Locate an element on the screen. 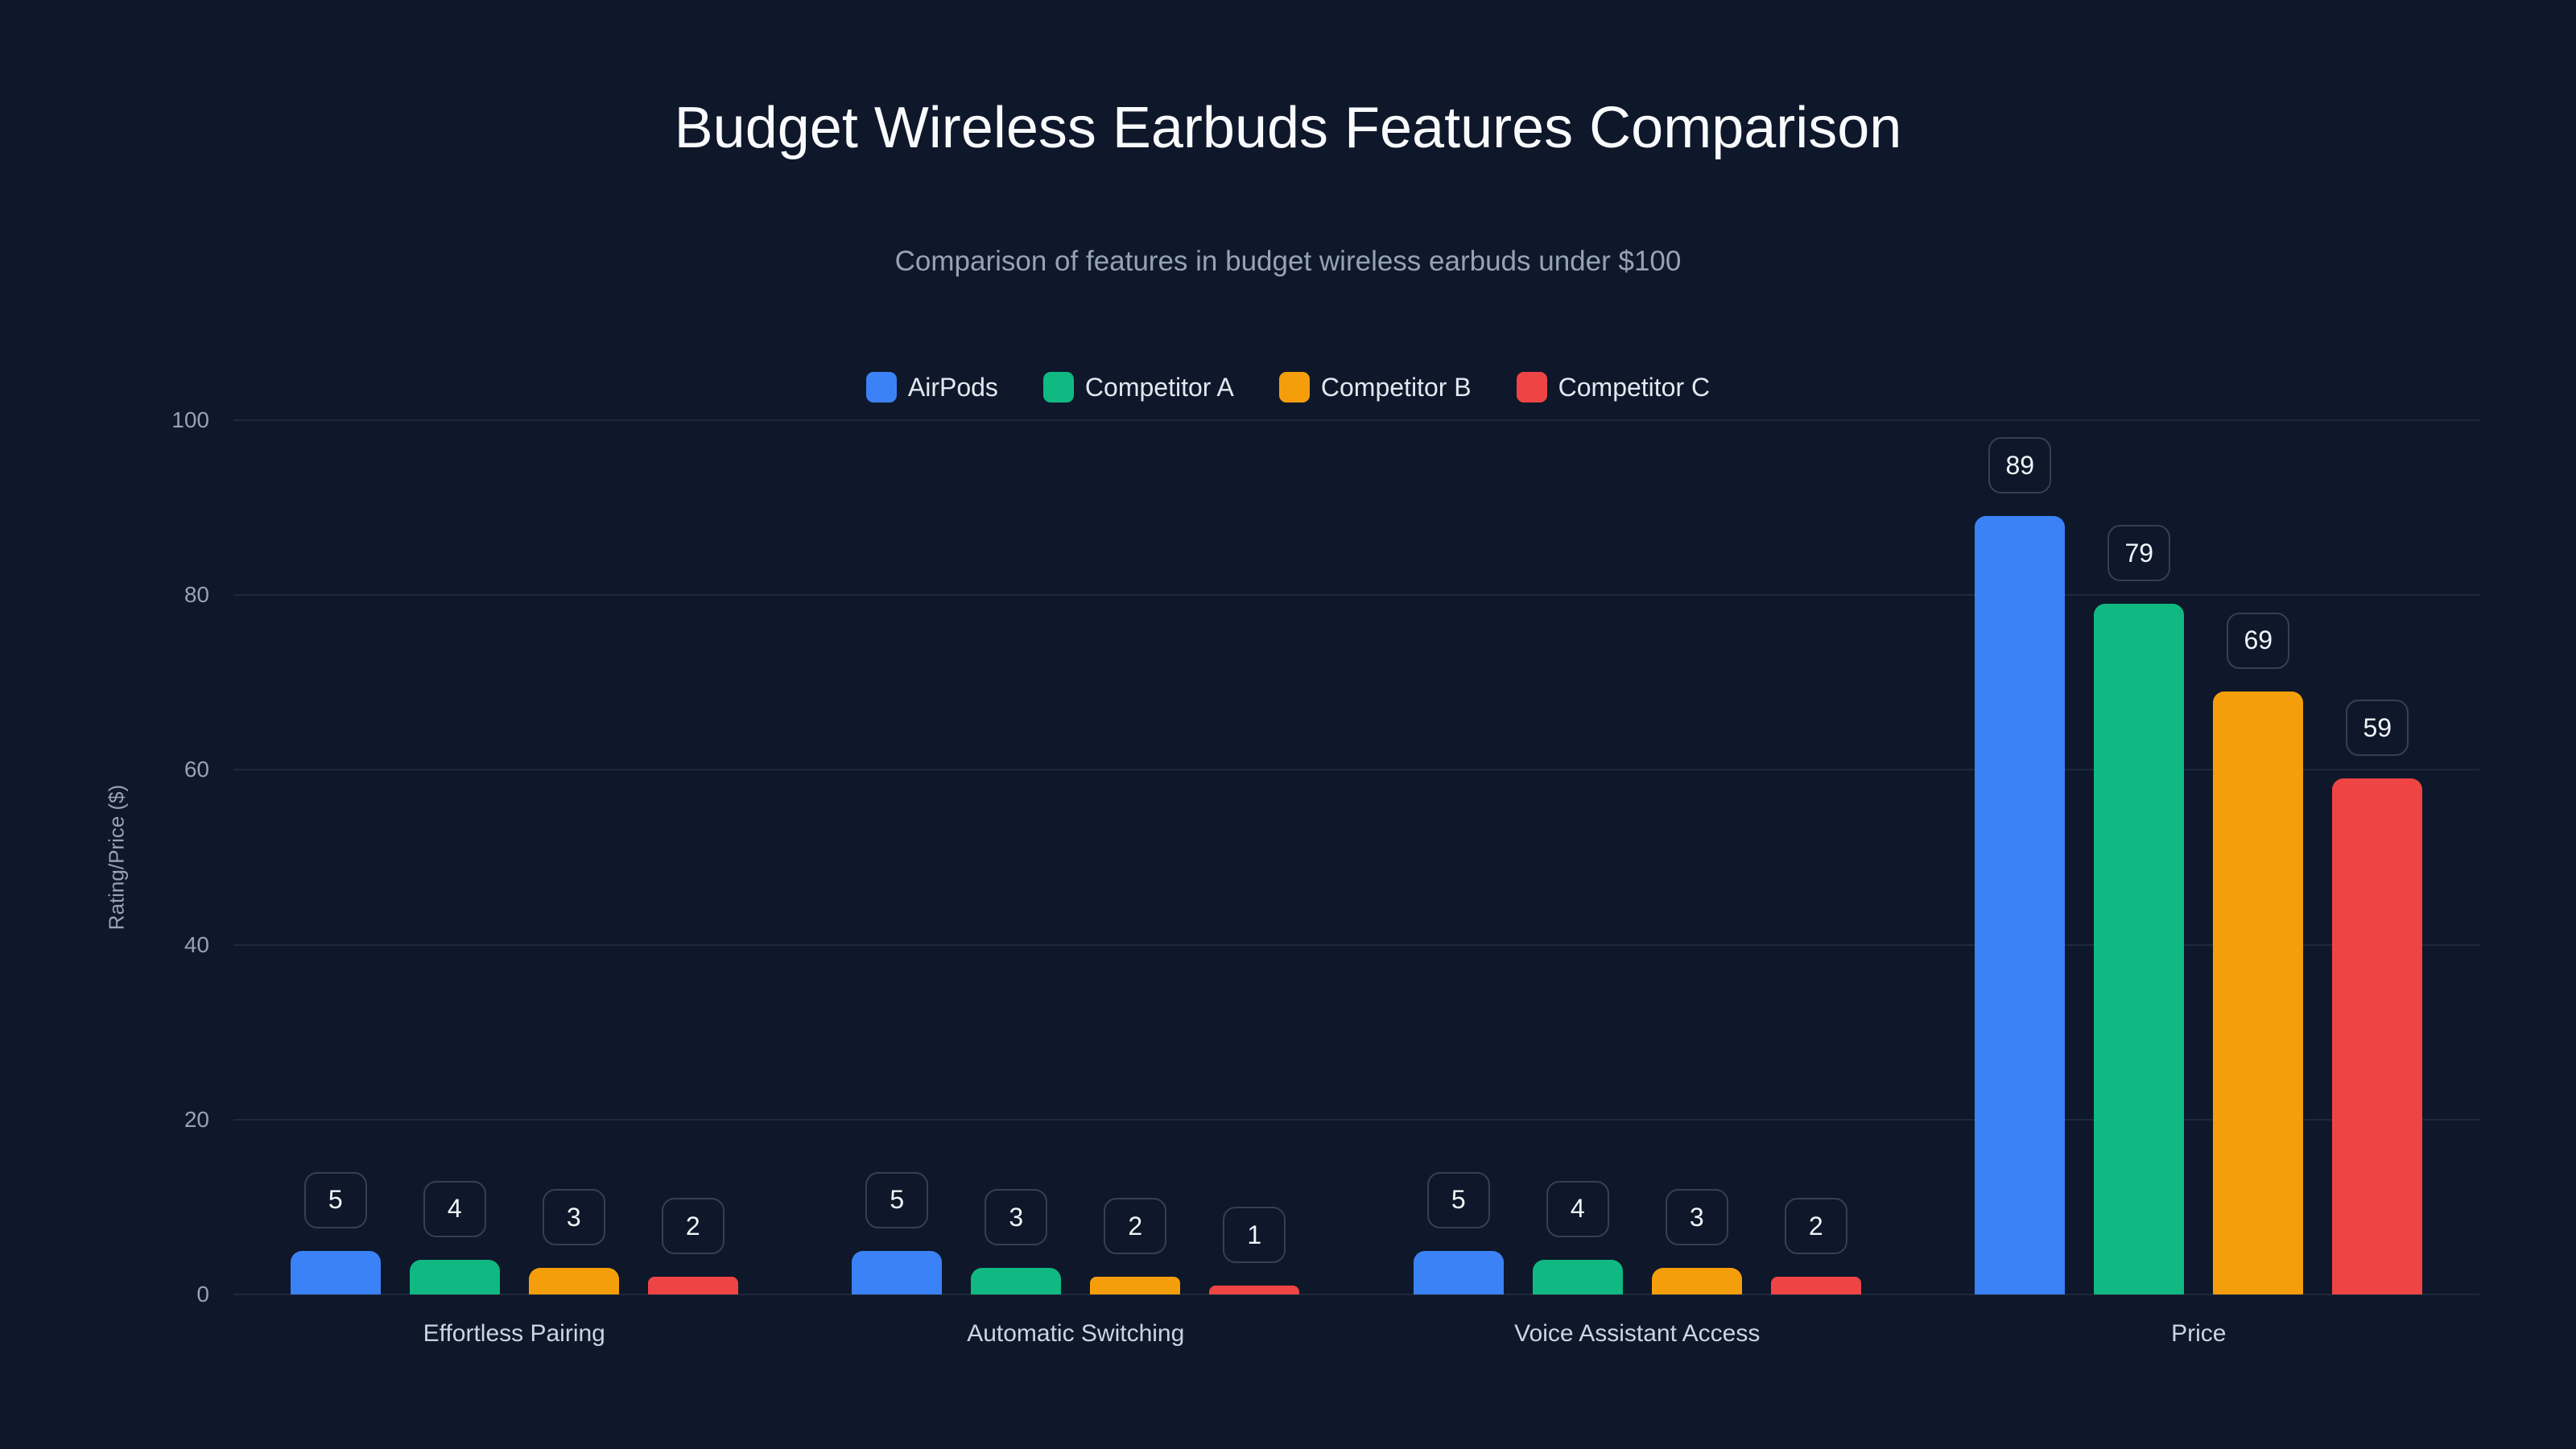 The image size is (2576, 1449). legend-item-competitor-c: Competitor C is located at coordinates (1613, 387).